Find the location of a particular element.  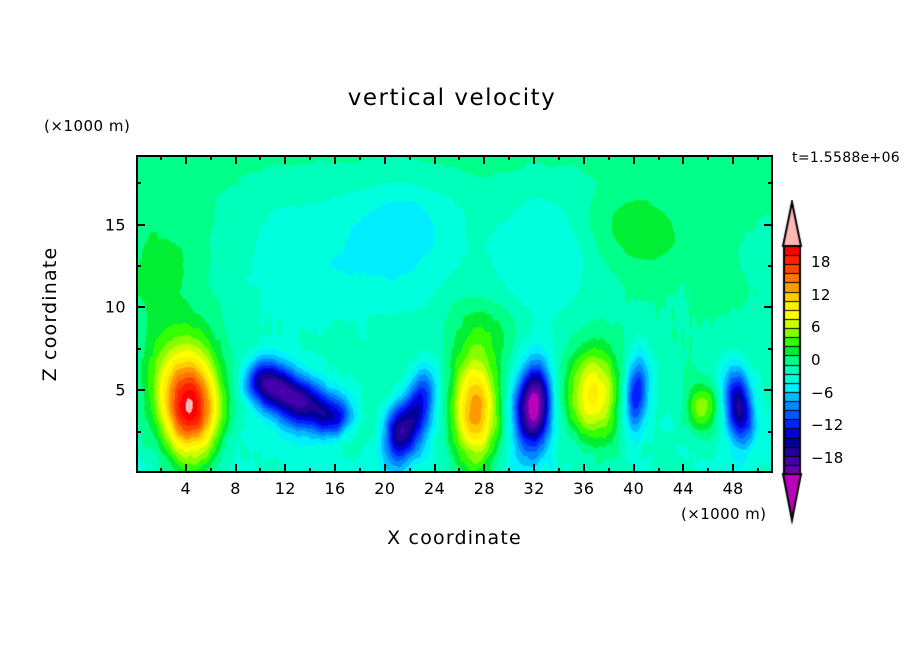

colorbar-tick-label: 18 is located at coordinates (821, 262).